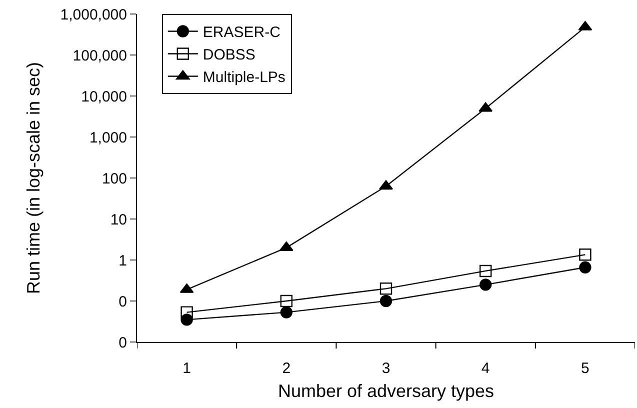 The width and height of the screenshot is (637, 408). I want to click on x-tick-label: 3, so click(386, 368).